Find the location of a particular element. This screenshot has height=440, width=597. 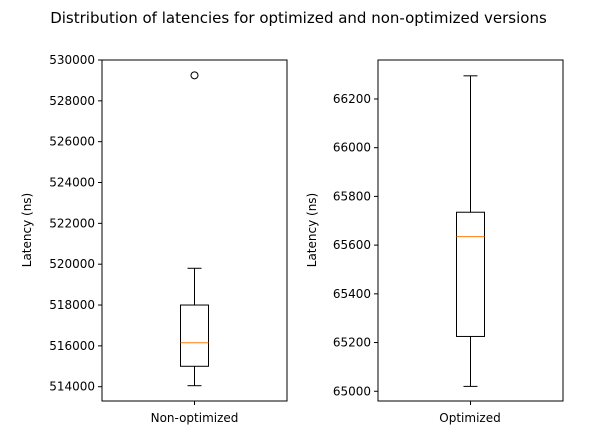

y-tick-label: 520000 is located at coordinates (72, 264).